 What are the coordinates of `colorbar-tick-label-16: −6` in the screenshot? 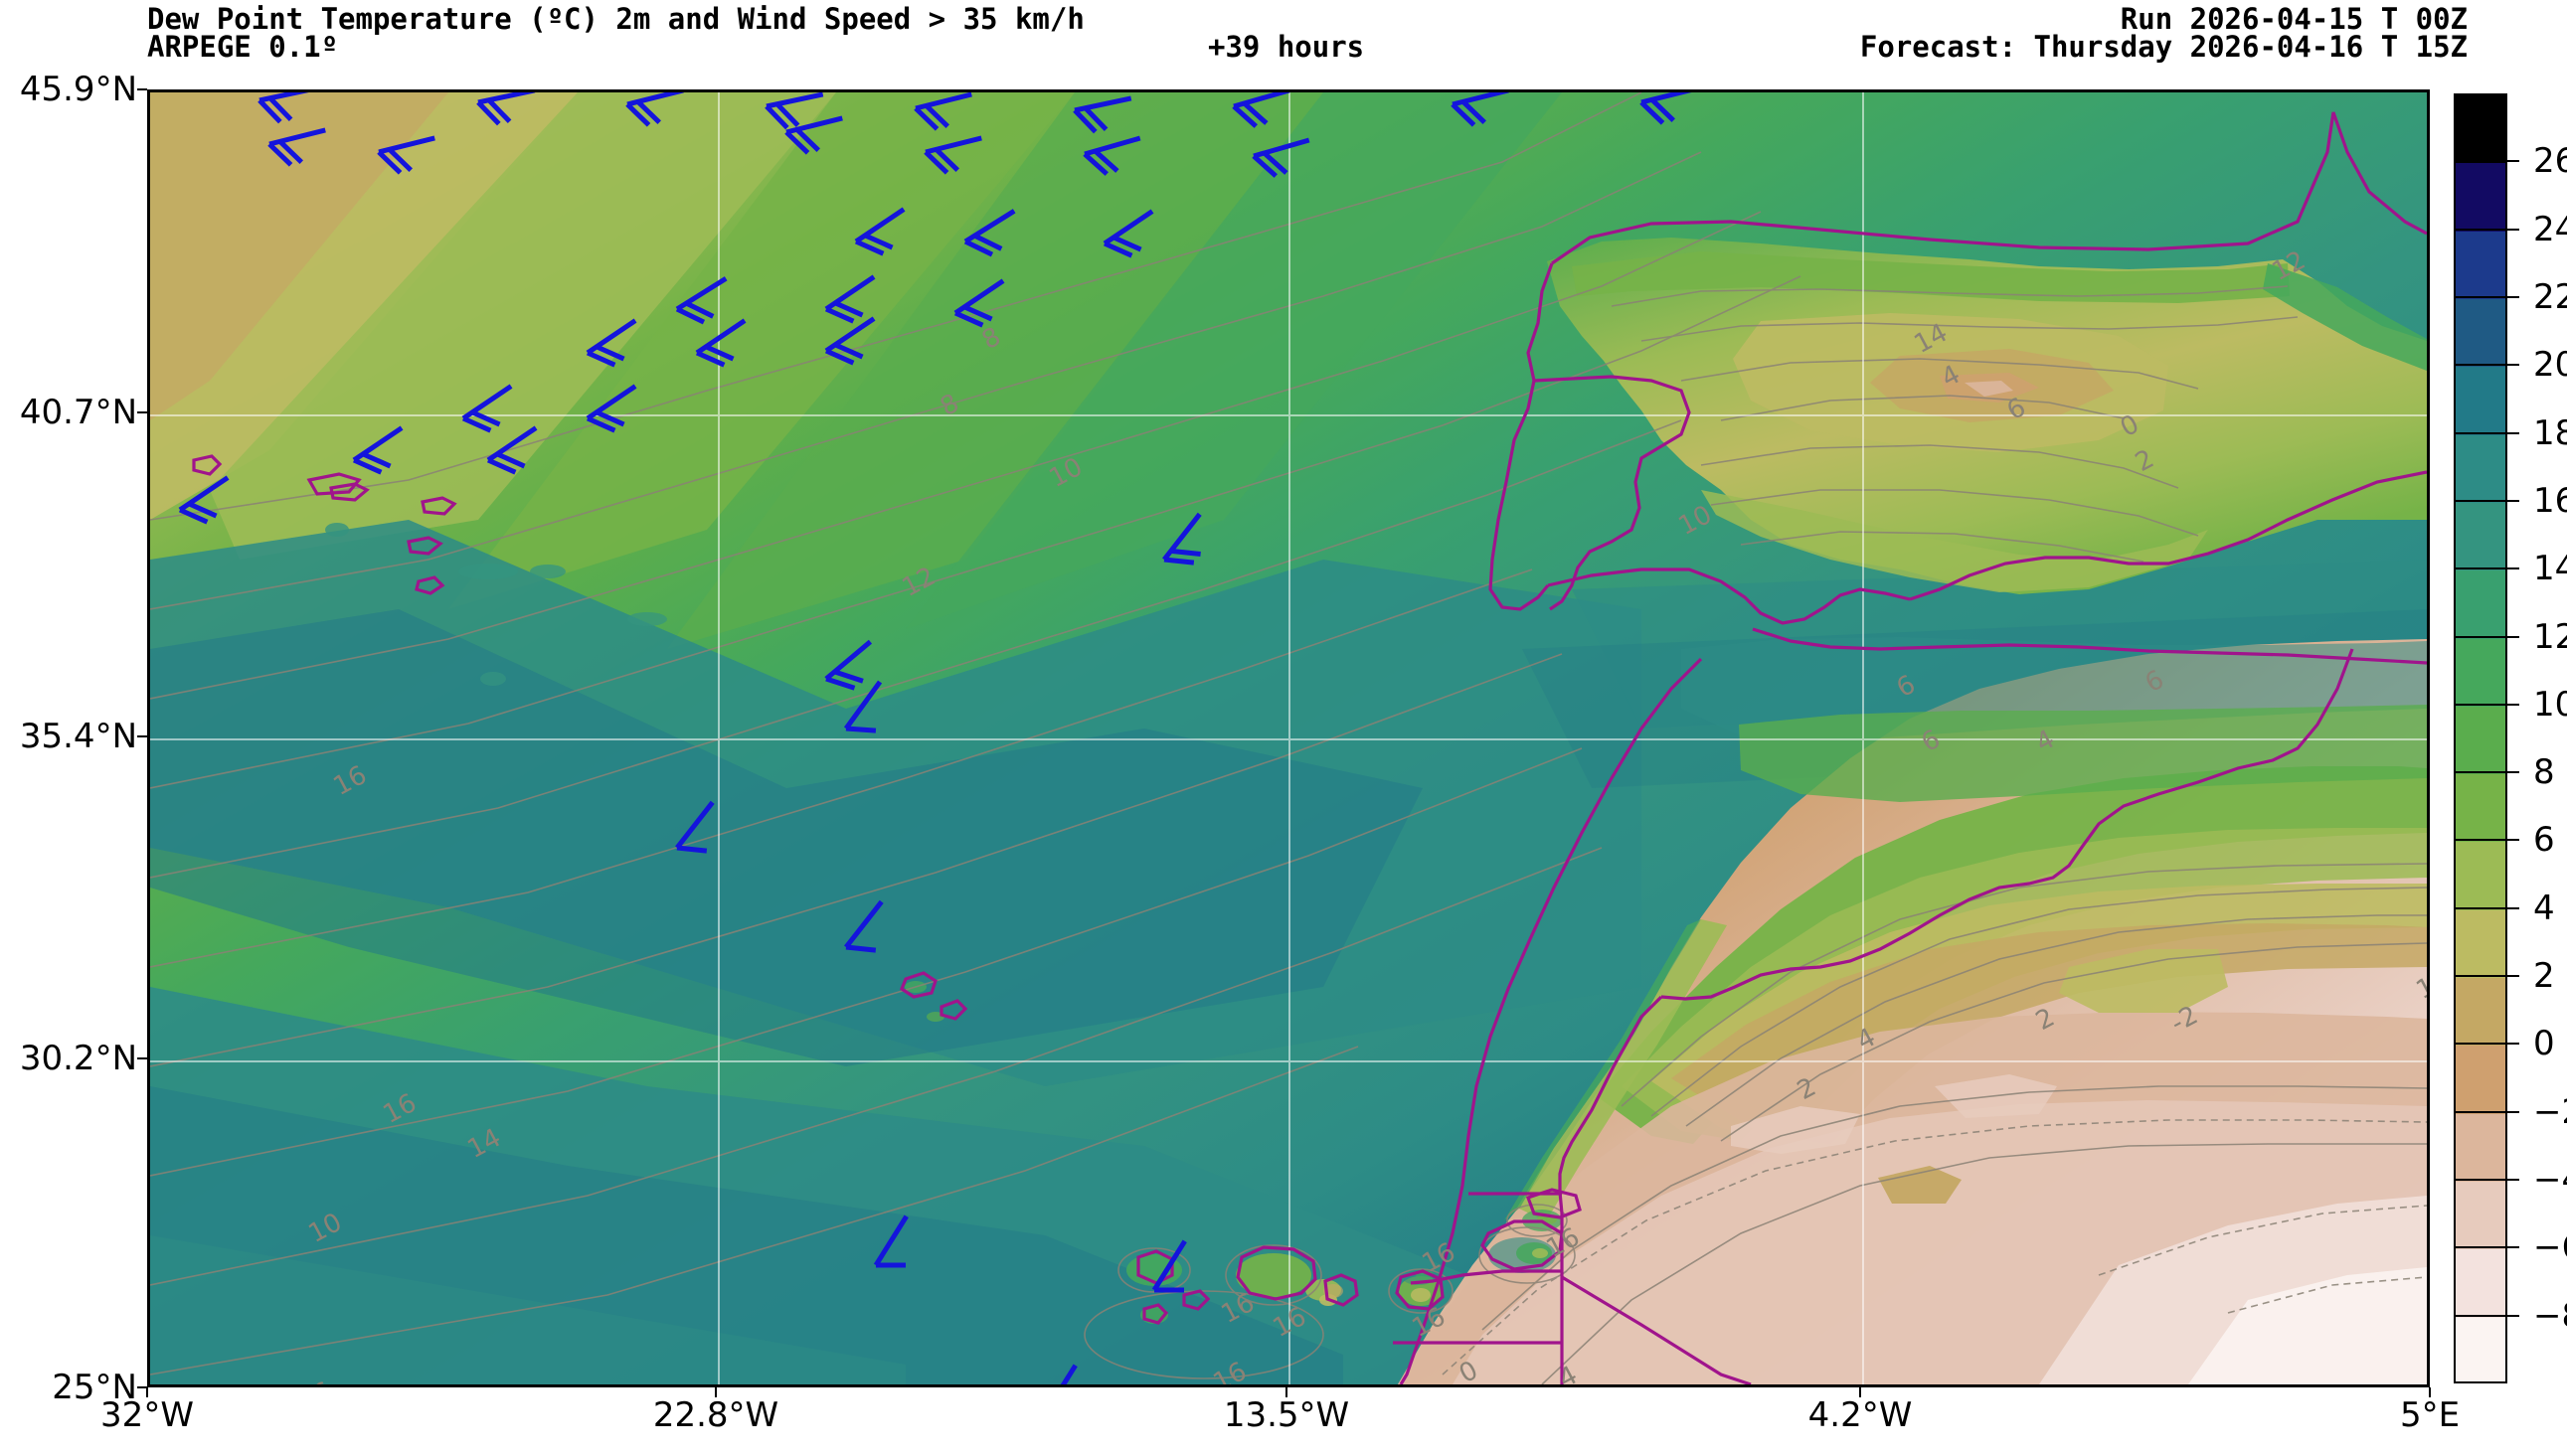 It's located at (2550, 1247).